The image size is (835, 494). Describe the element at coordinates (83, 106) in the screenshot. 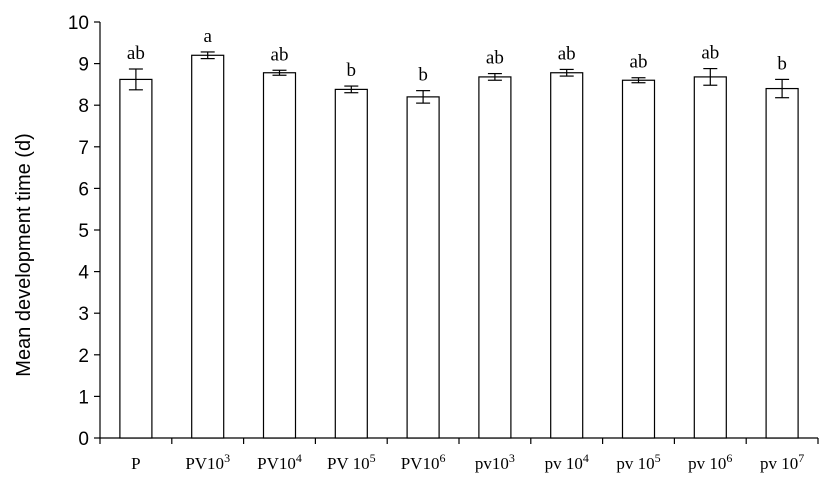

I see `y-tick-label: 8` at that location.